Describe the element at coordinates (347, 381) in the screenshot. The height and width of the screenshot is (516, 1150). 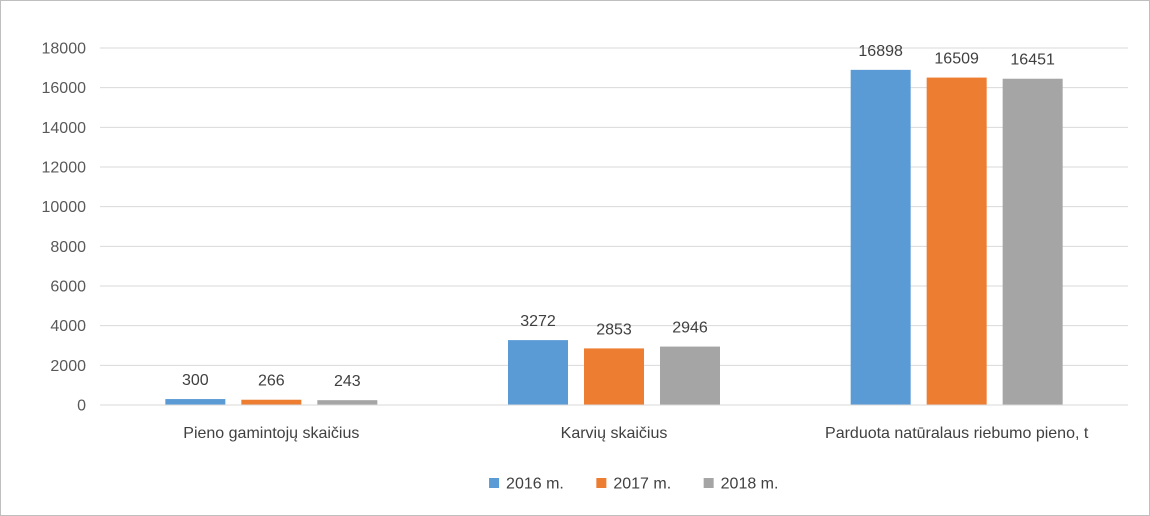
I see `data-label: 243` at that location.